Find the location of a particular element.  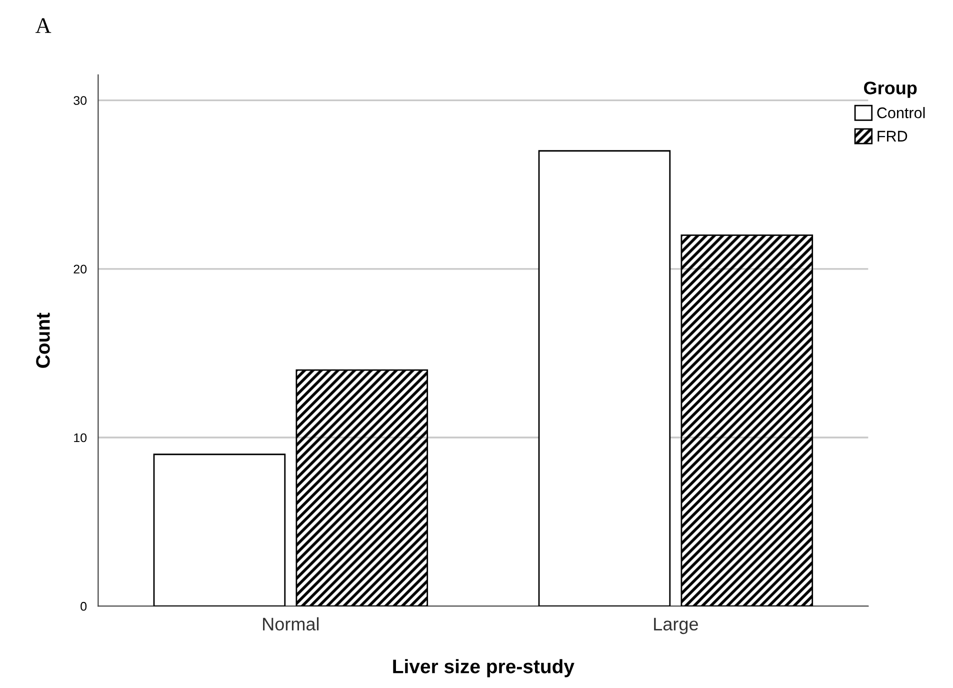

y-tick-label: 20 is located at coordinates (80, 269).